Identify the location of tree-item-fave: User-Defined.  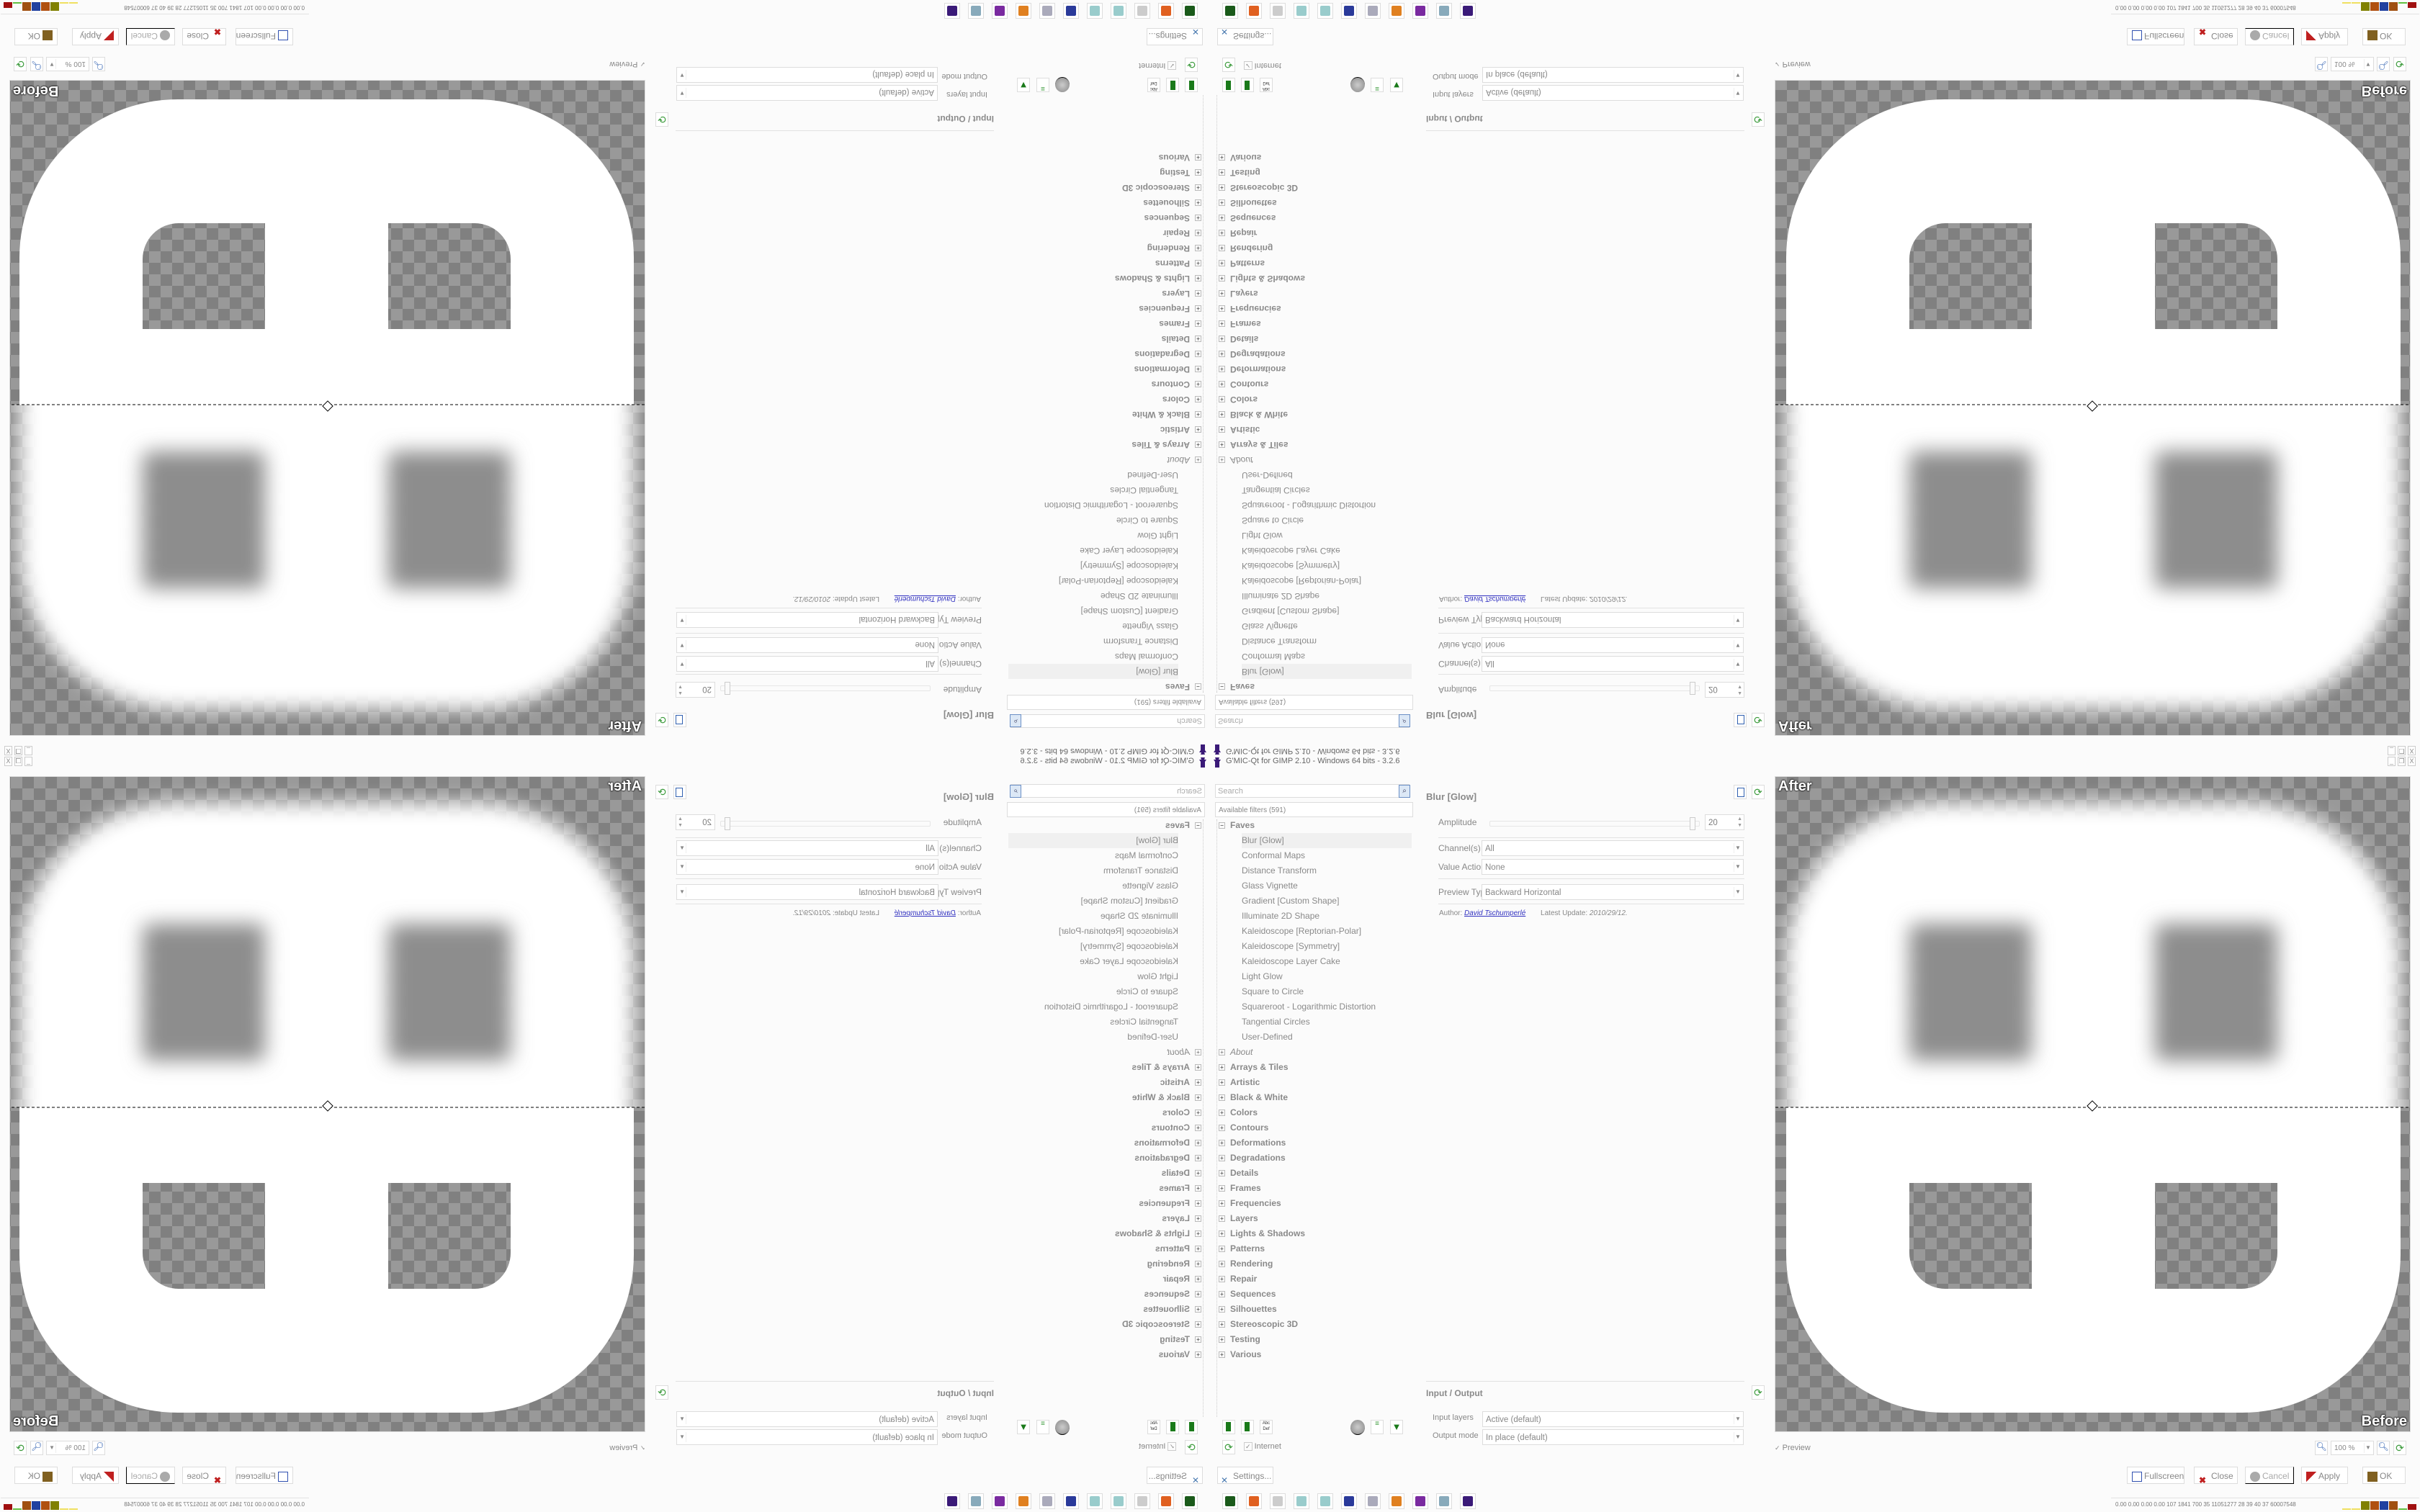
(1152, 475).